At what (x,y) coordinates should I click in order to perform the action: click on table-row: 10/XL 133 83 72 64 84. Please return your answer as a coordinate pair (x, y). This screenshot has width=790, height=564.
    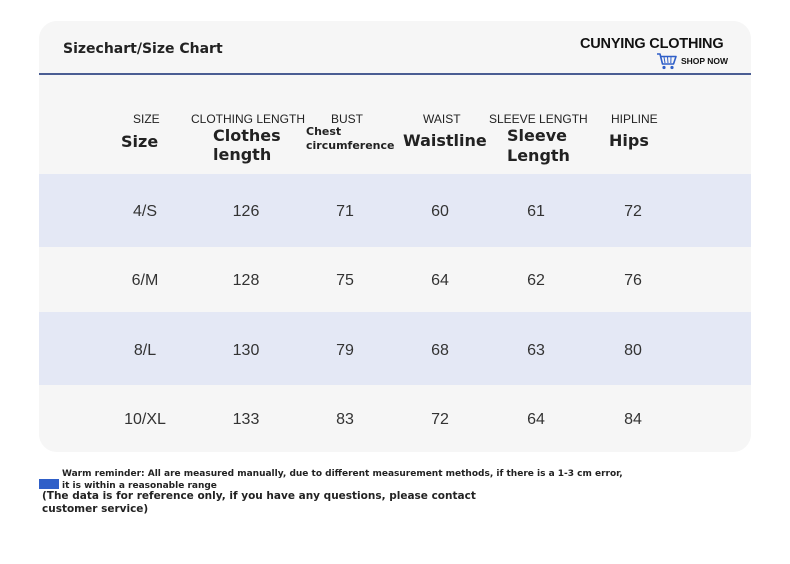
    Looking at the image, I should click on (395, 418).